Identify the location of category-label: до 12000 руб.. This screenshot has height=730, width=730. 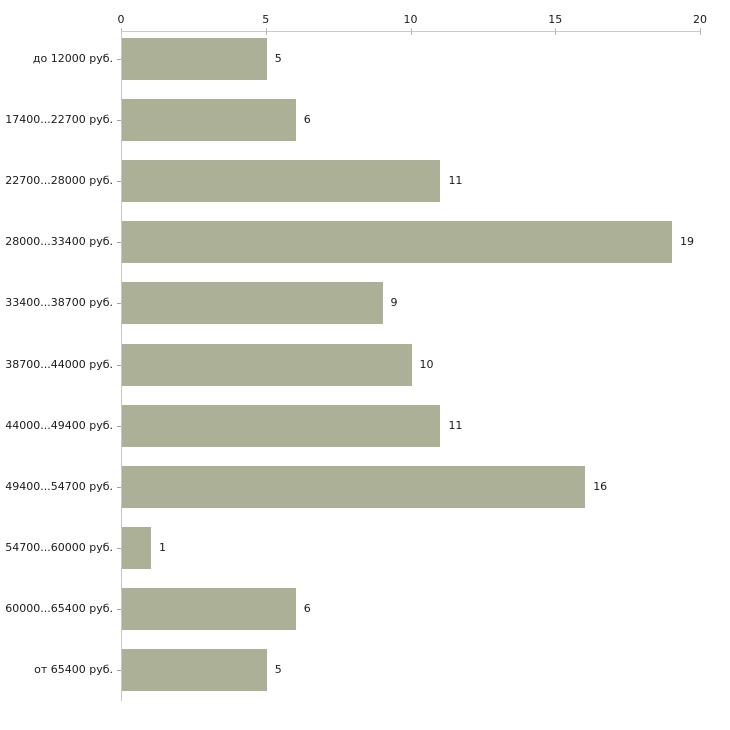
(72, 58).